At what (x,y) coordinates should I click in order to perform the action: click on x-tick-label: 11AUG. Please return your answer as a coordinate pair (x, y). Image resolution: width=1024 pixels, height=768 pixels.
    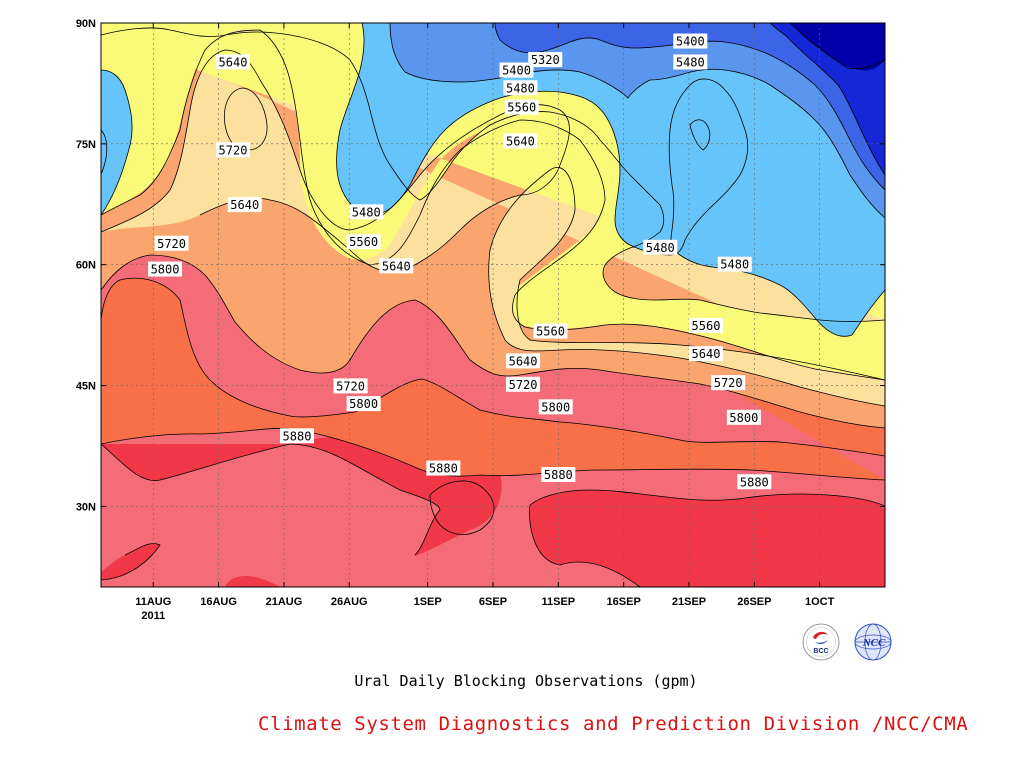
    Looking at the image, I should click on (153, 602).